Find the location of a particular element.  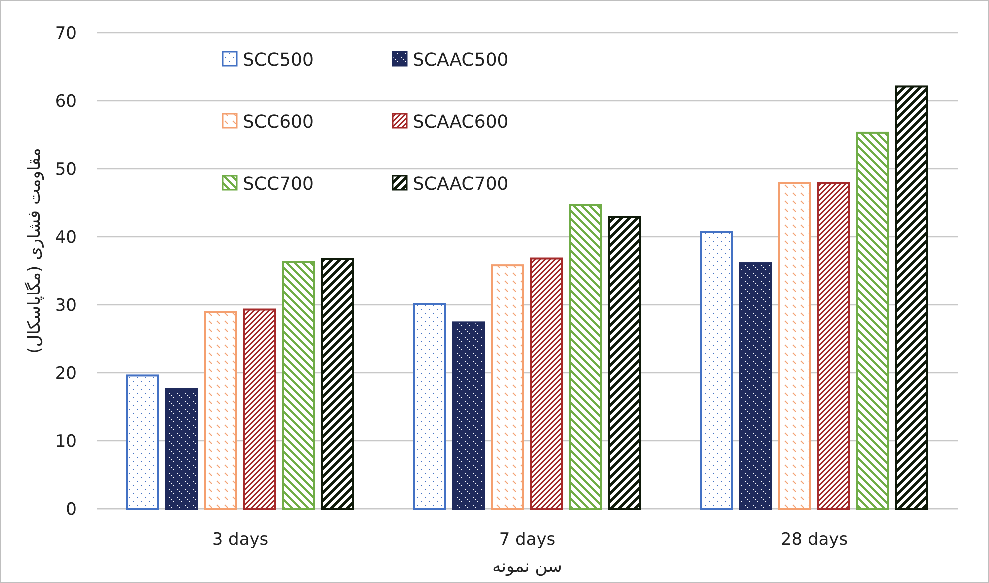

legend-label: SCAAC600 is located at coordinates (461, 122).